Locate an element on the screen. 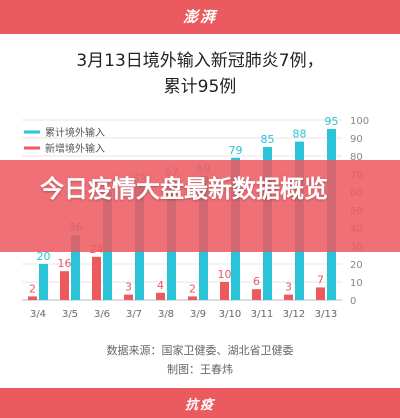 The image size is (400, 418). data-label-new: 6 is located at coordinates (256, 281).